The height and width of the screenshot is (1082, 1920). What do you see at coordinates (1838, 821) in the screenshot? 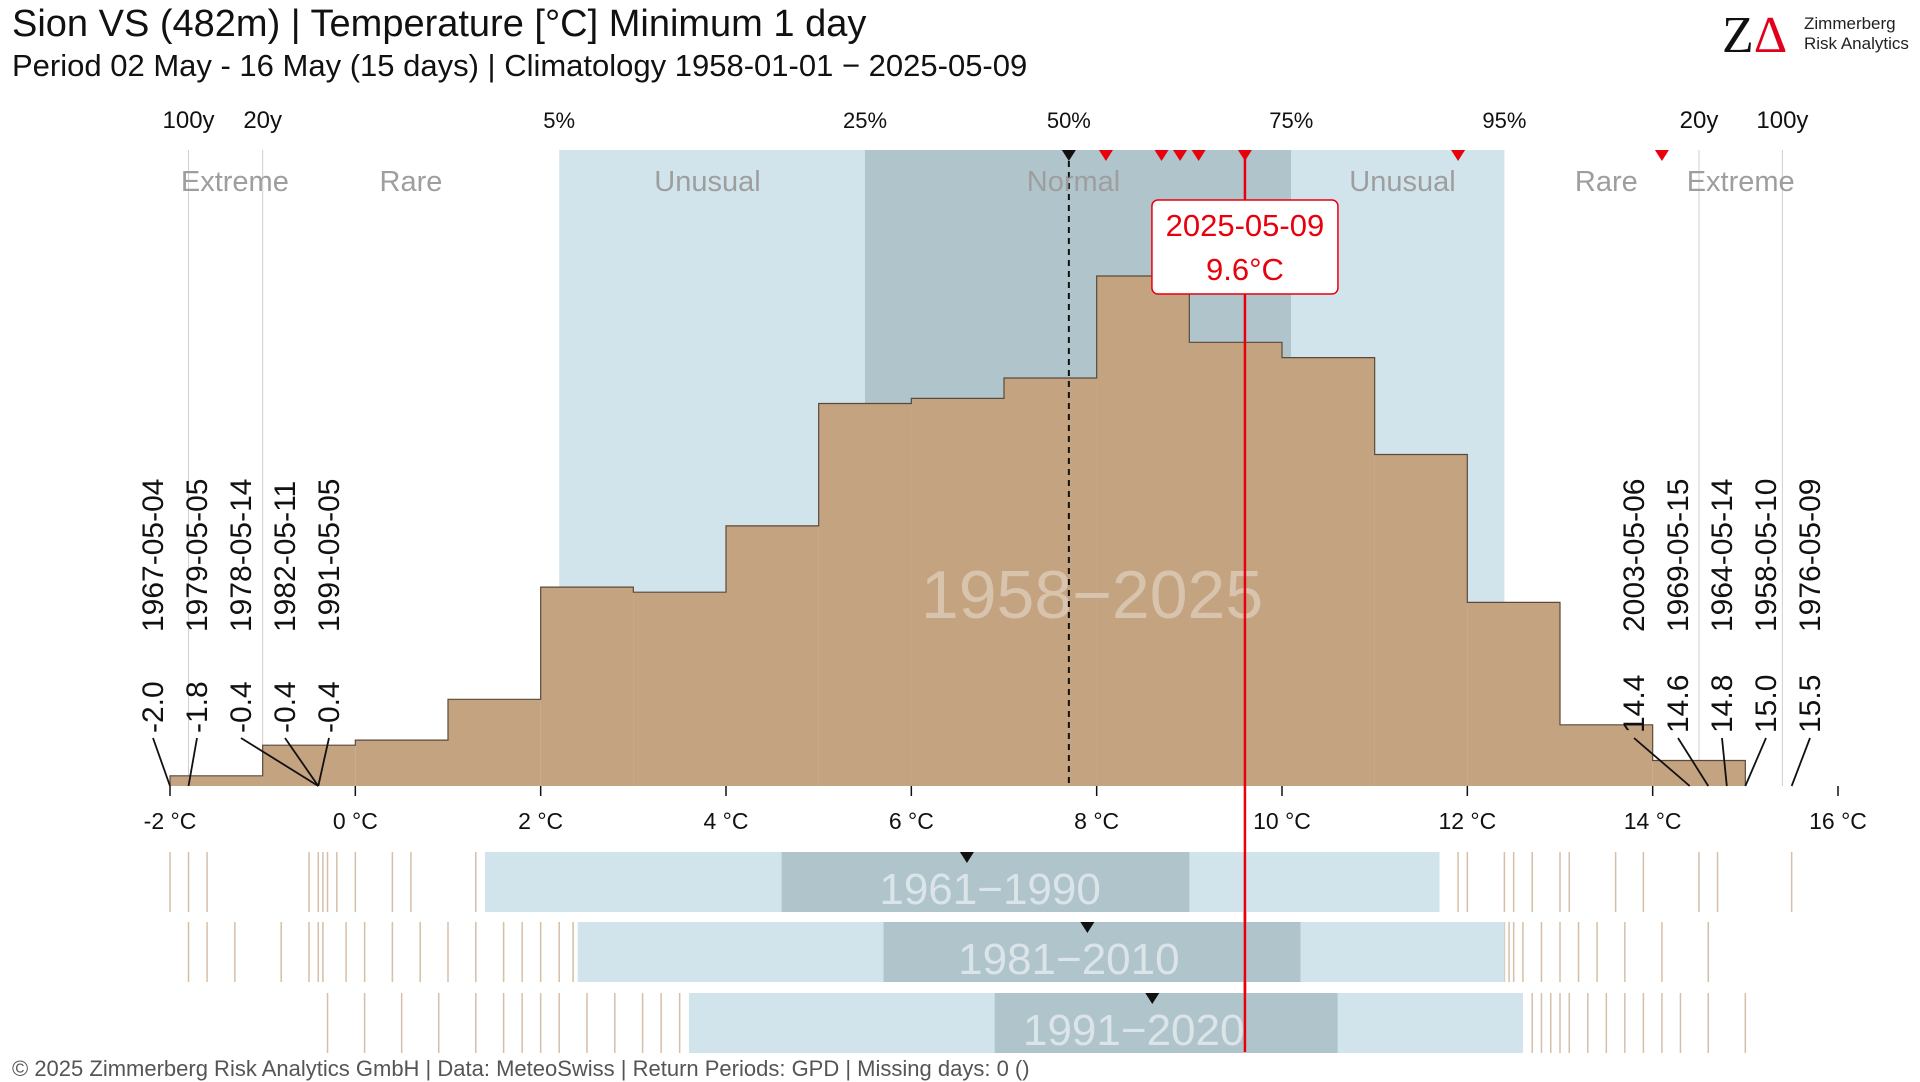
I see `x-tick-label-9: 16 °C` at bounding box center [1838, 821].